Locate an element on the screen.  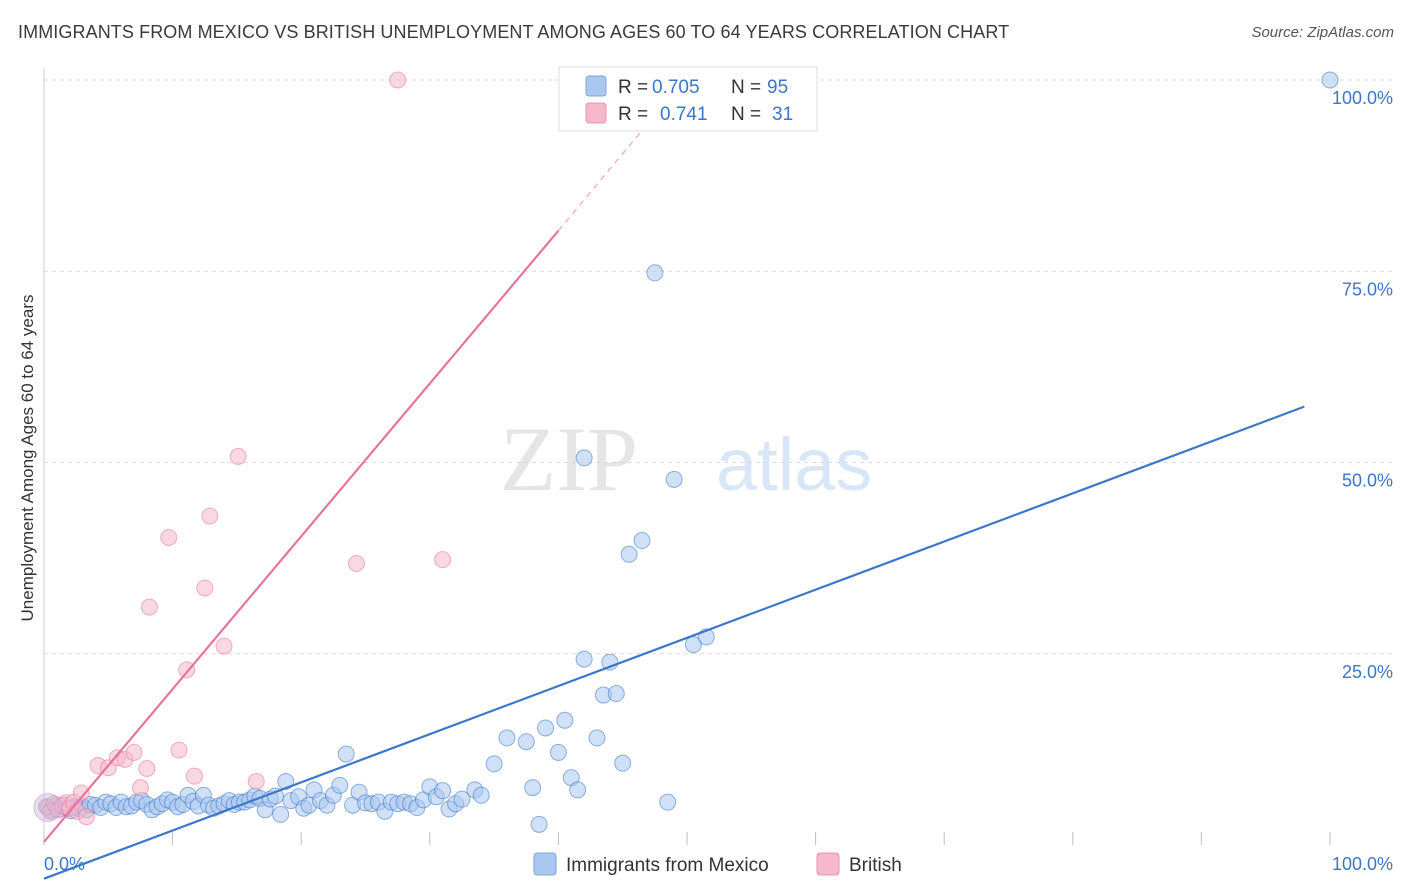
point-cluster-origin is located at coordinates (48, 808).